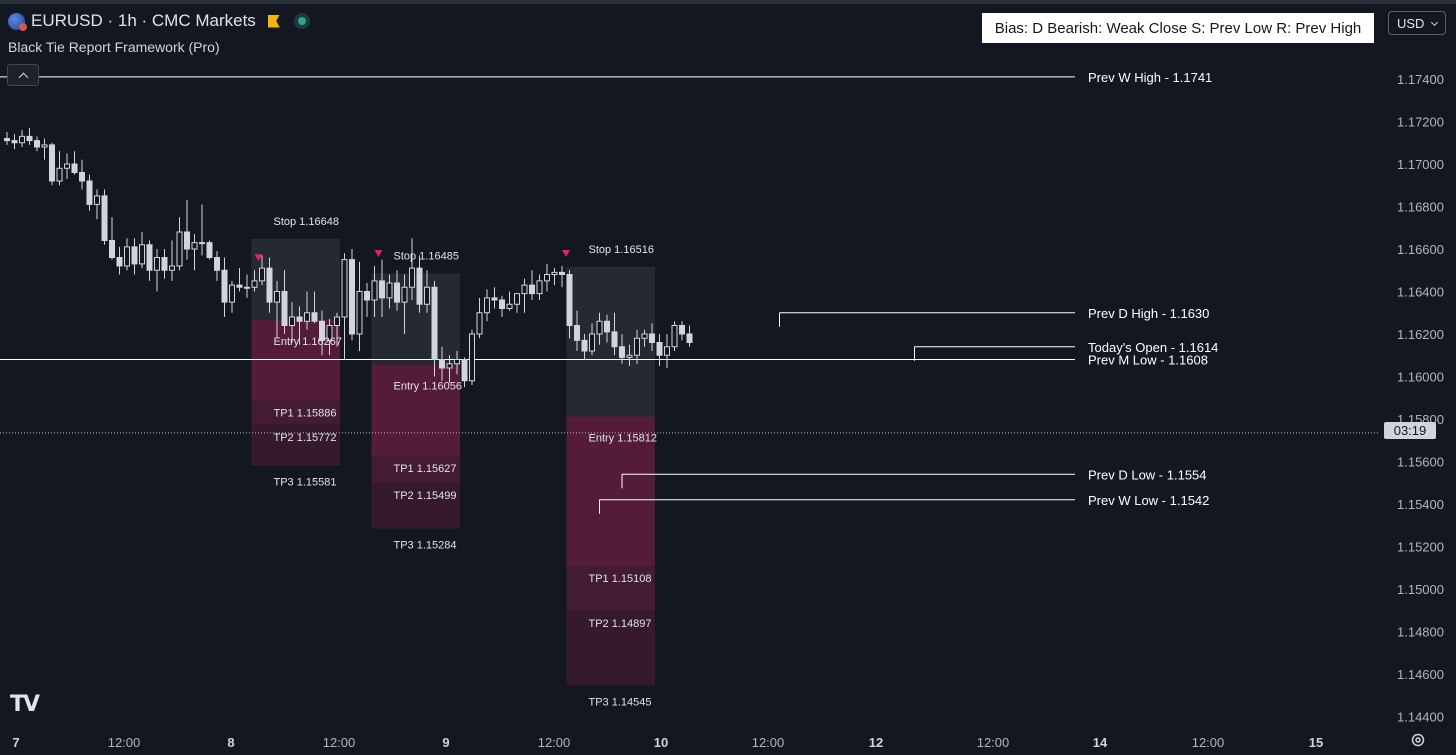 The width and height of the screenshot is (1456, 755). I want to click on level-label: Prev D High - 1.1630, so click(1148, 313).